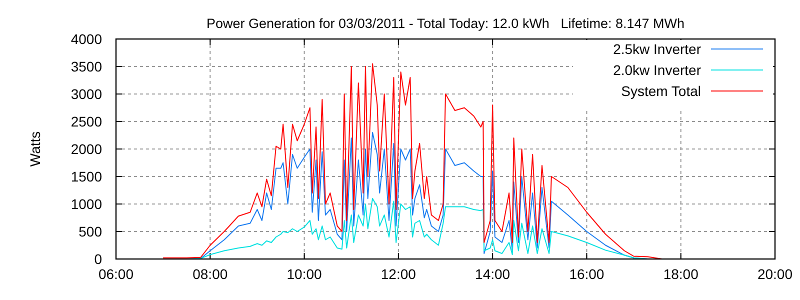 The height and width of the screenshot is (300, 800). I want to click on x-tick-label: 12:00, so click(398, 274).